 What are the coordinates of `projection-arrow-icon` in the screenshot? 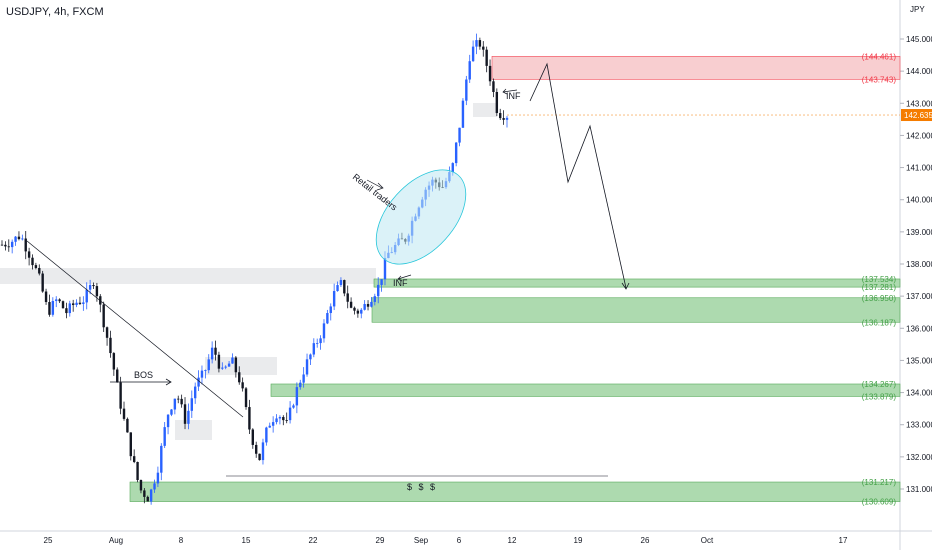 It's located at (625, 286).